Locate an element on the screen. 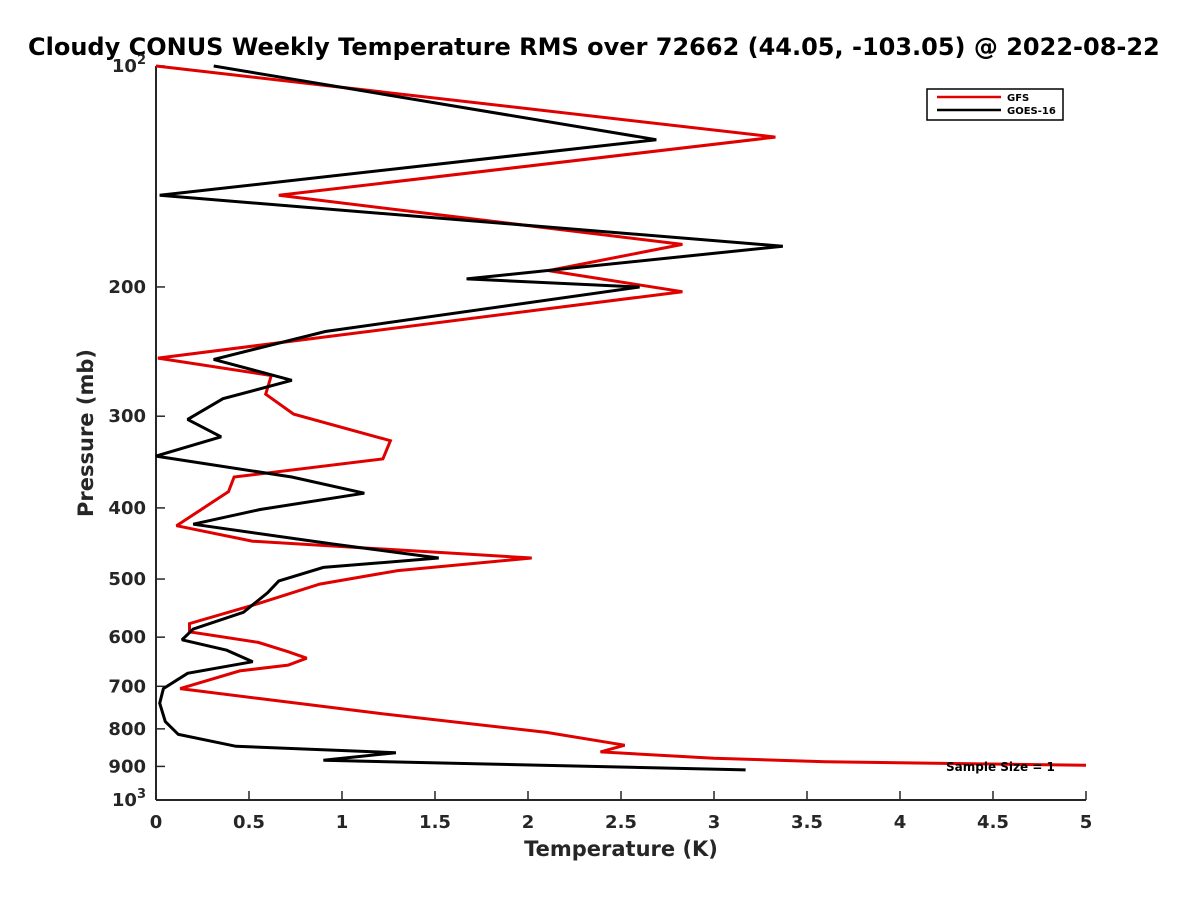  legend: GFS GOES-16 is located at coordinates (995, 104).